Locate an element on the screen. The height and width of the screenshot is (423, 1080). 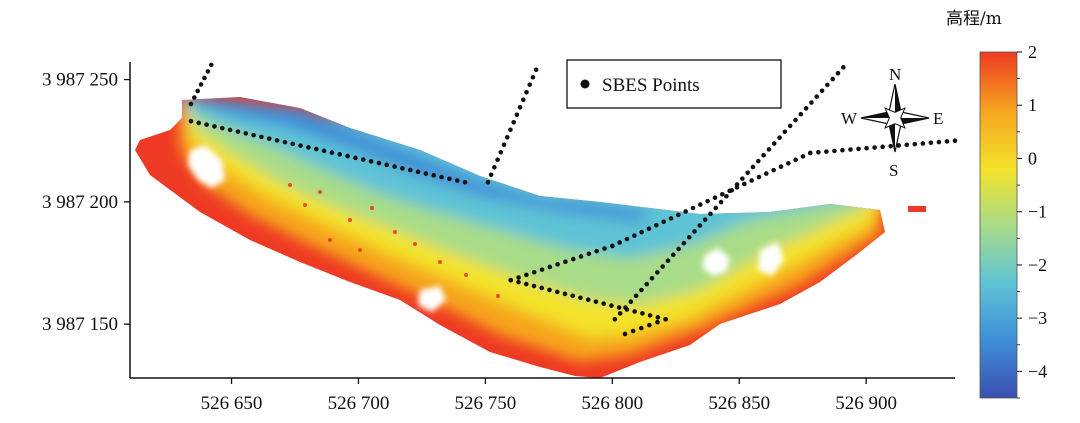
elevation-patch-east is located at coordinates (917, 209).